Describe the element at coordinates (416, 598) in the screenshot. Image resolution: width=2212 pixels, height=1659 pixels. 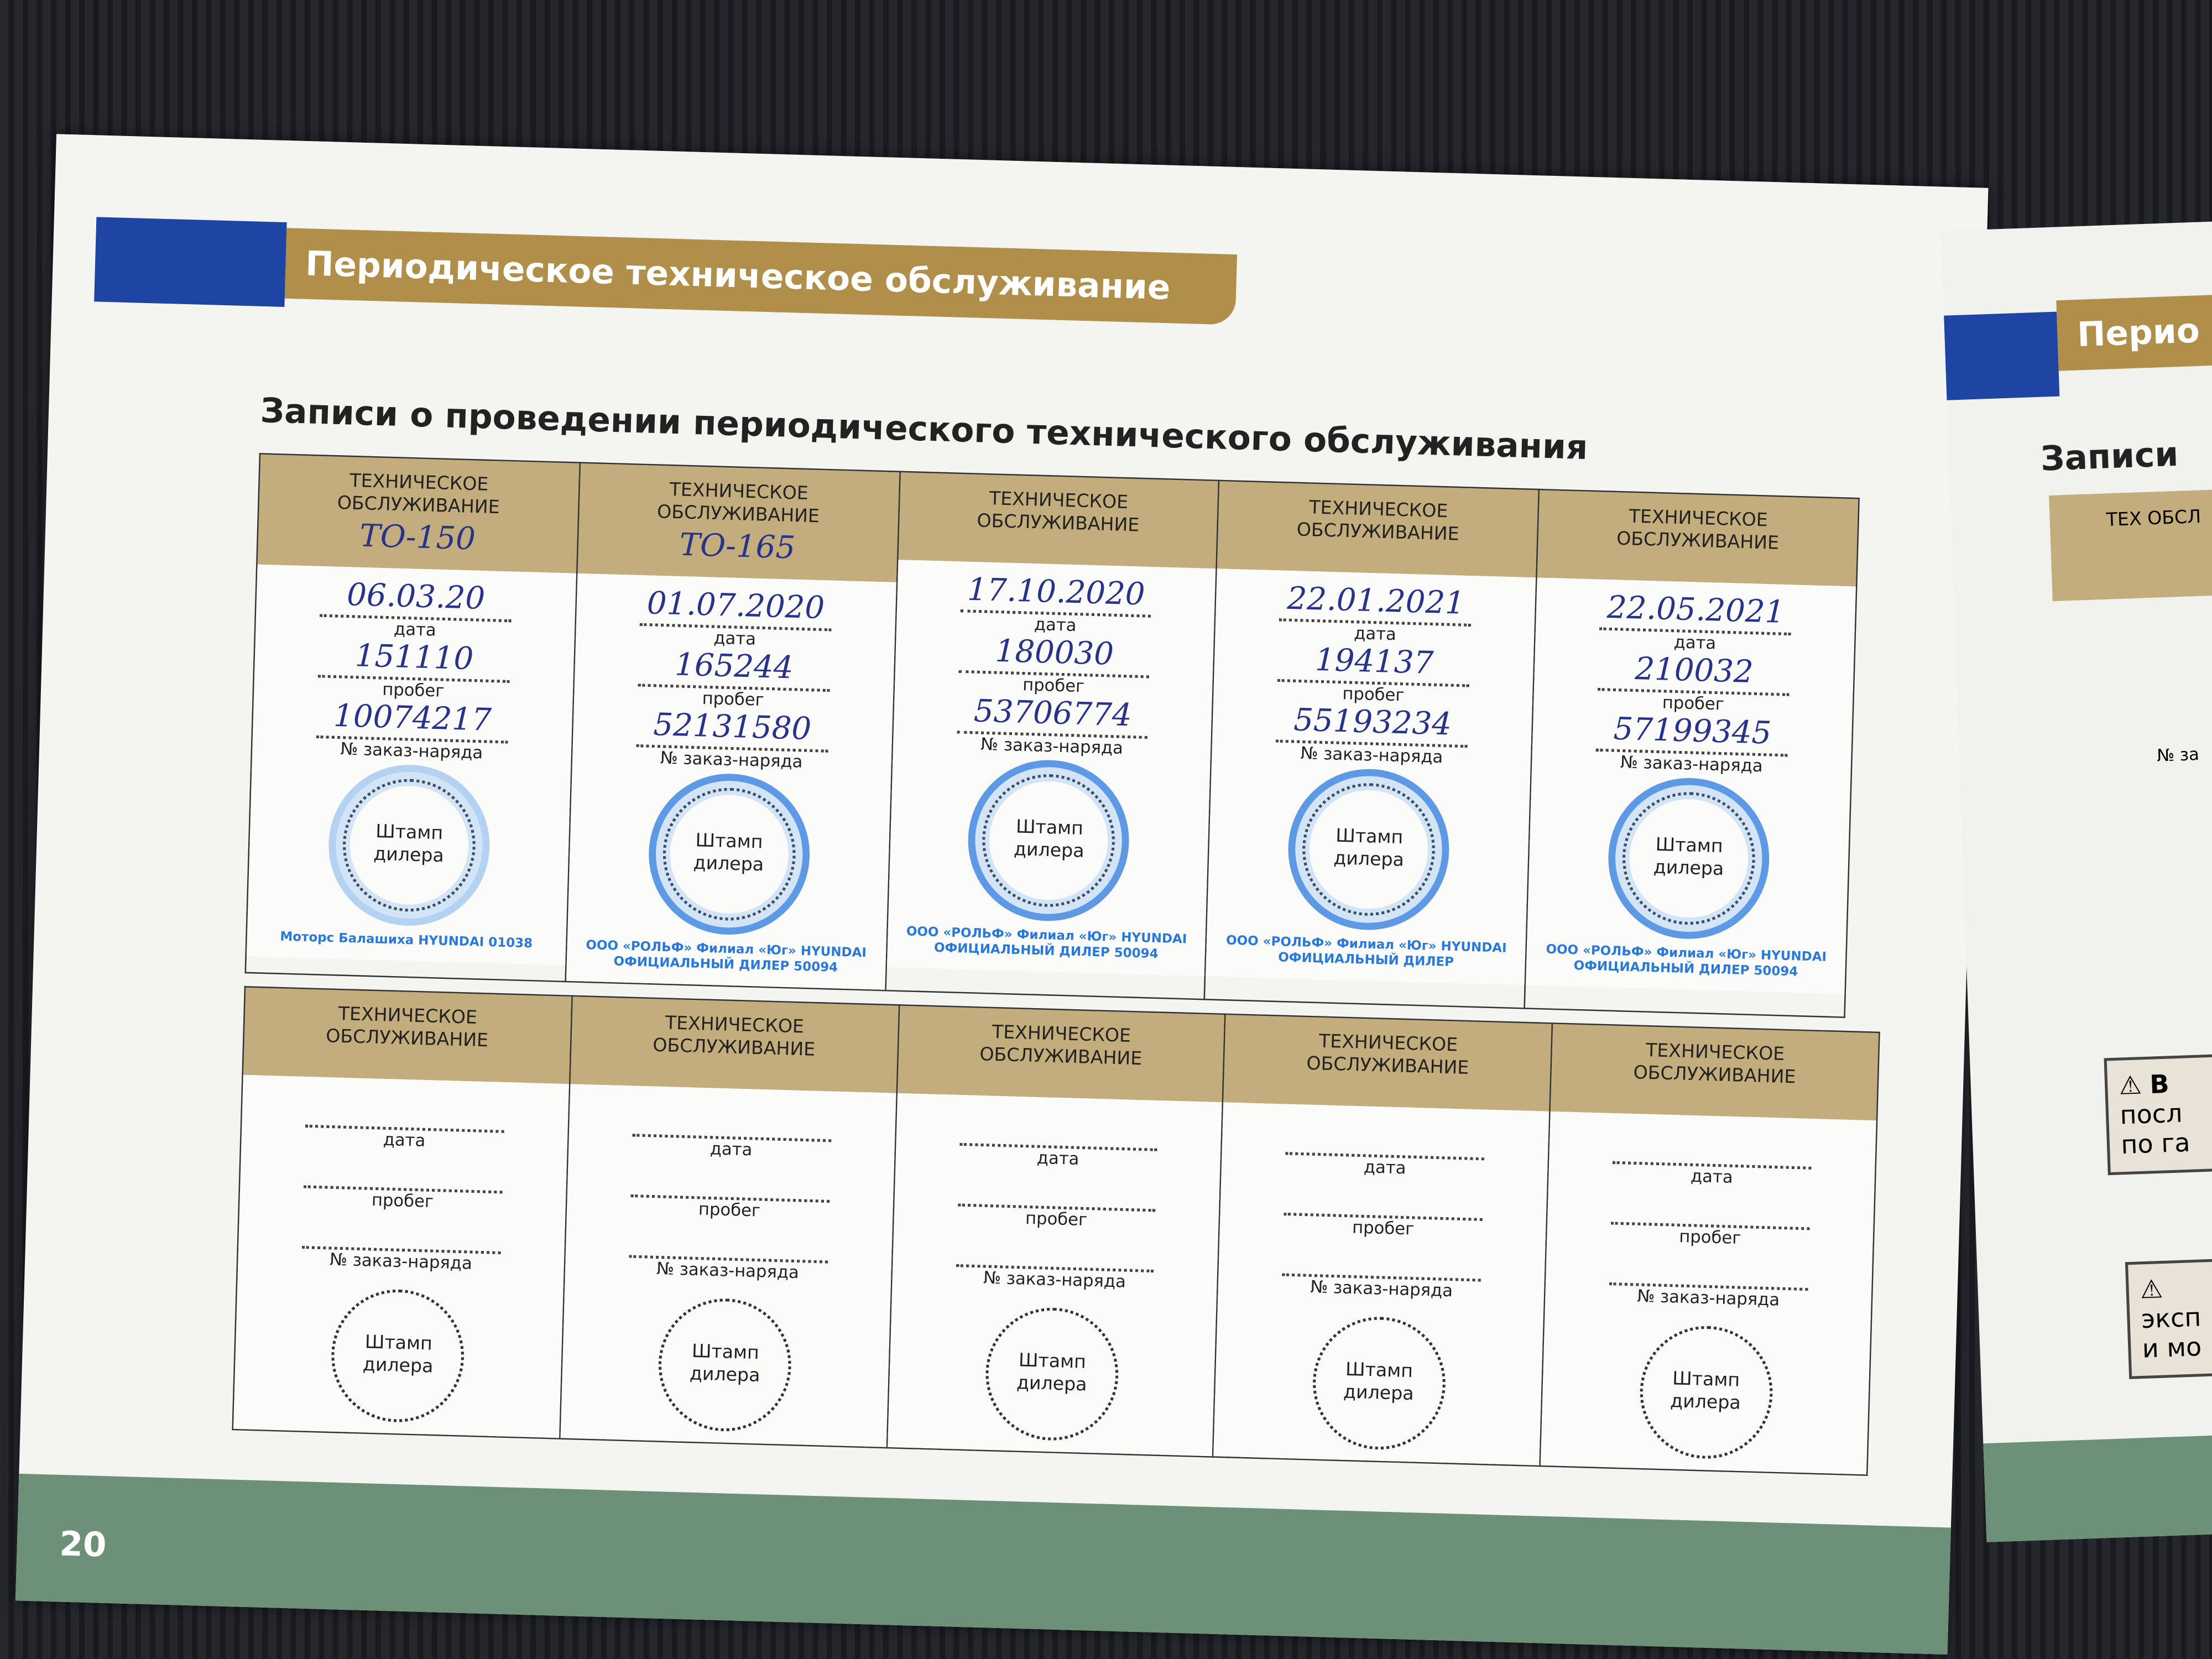
I see `handwritten-date: 06.03.20` at that location.